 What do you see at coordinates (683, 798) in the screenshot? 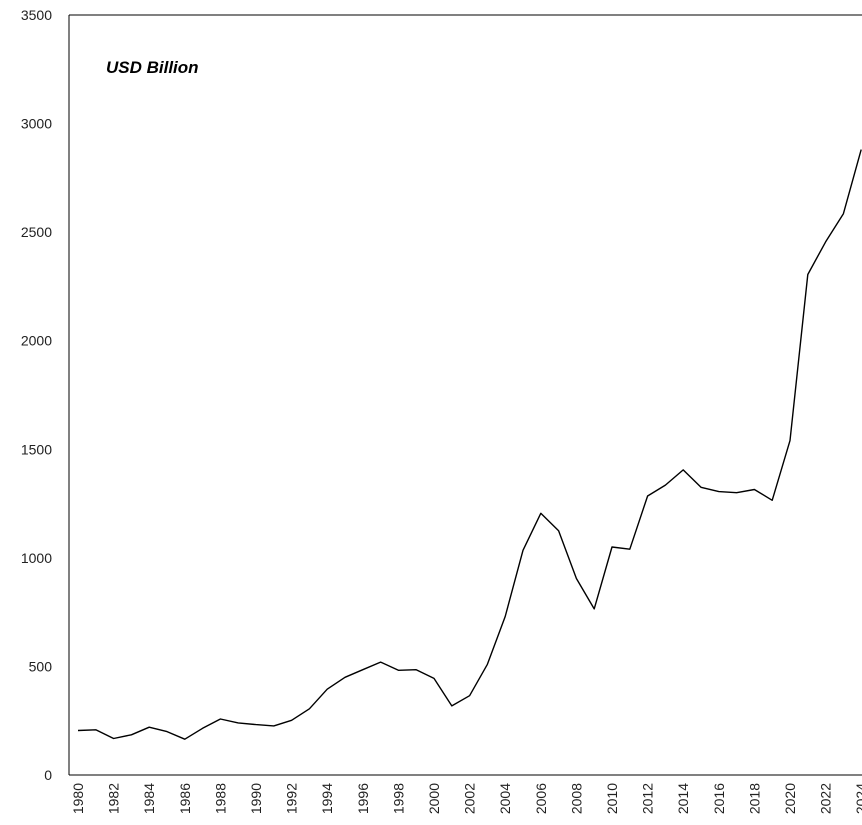
I see `x-tick-label: 2014` at bounding box center [683, 798].